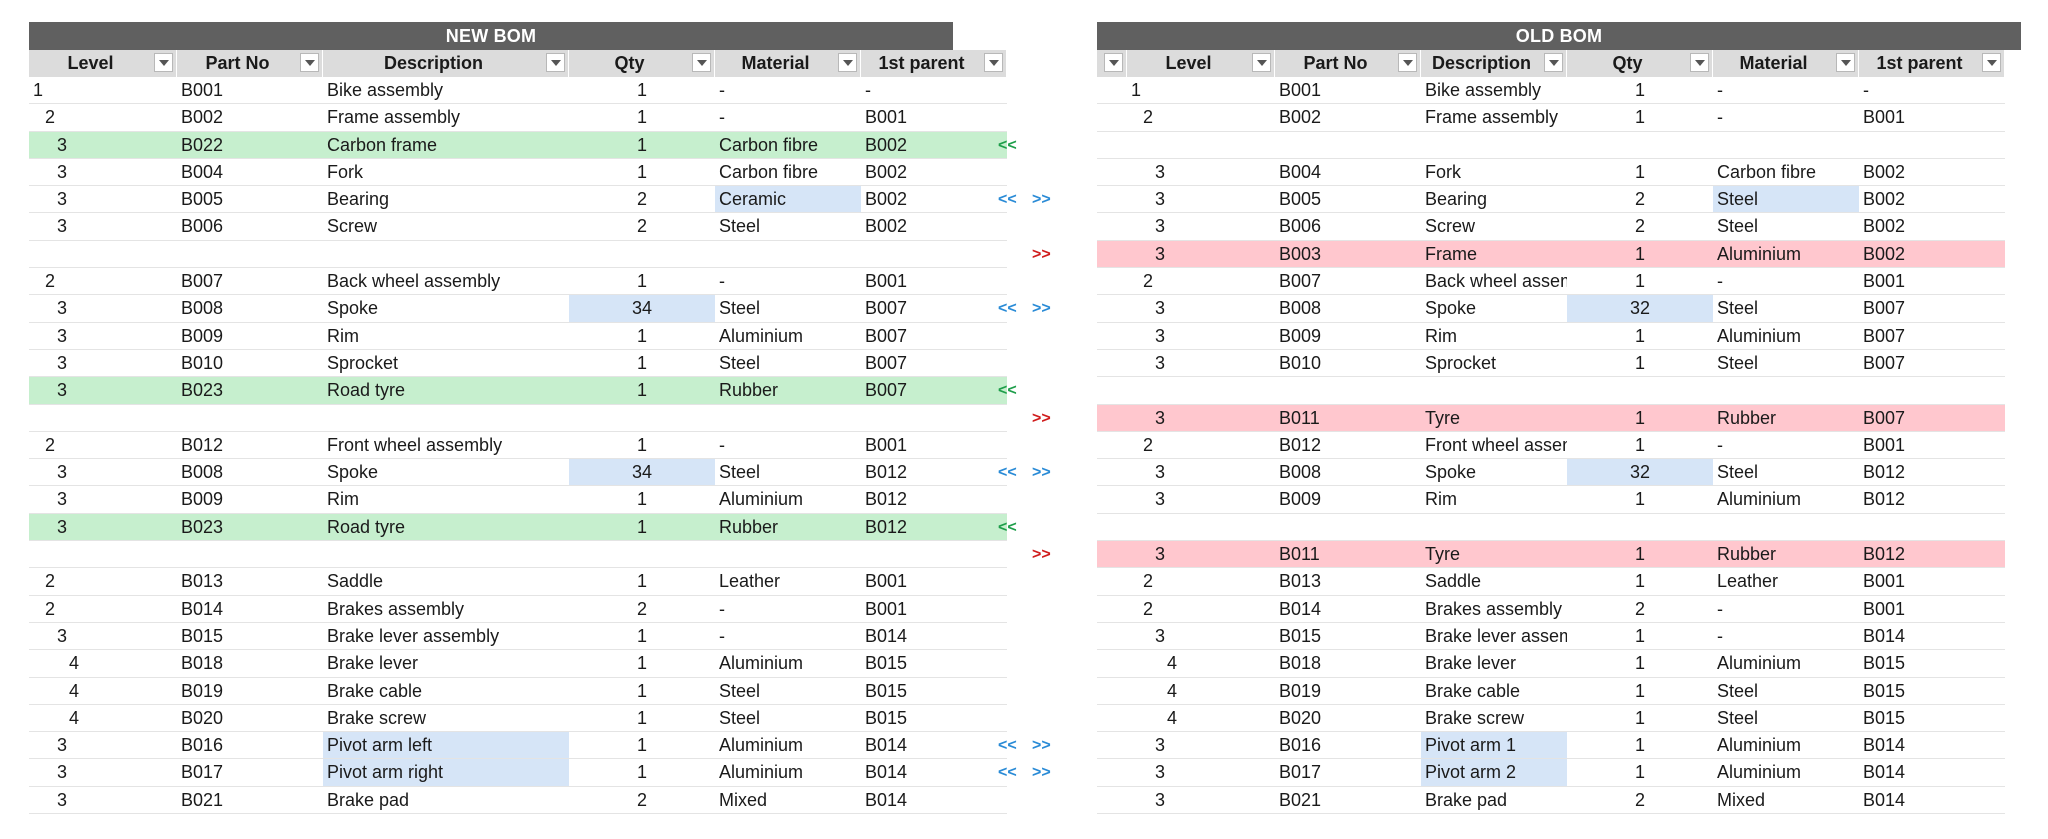  I want to click on cell-desc, so click(1494, 391).